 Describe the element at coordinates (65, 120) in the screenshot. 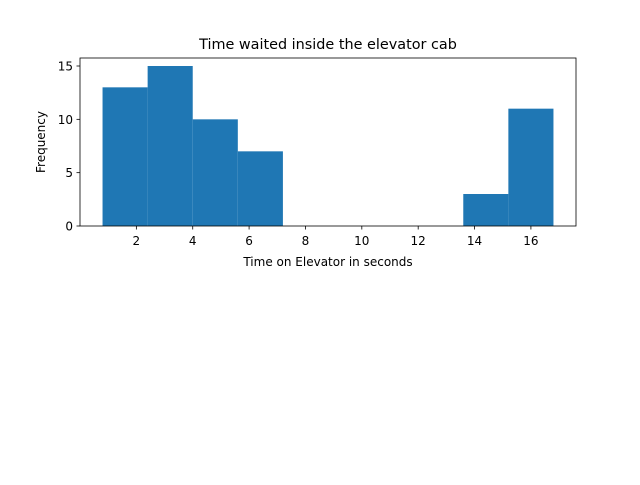

I see `y-tick-label: 10` at that location.